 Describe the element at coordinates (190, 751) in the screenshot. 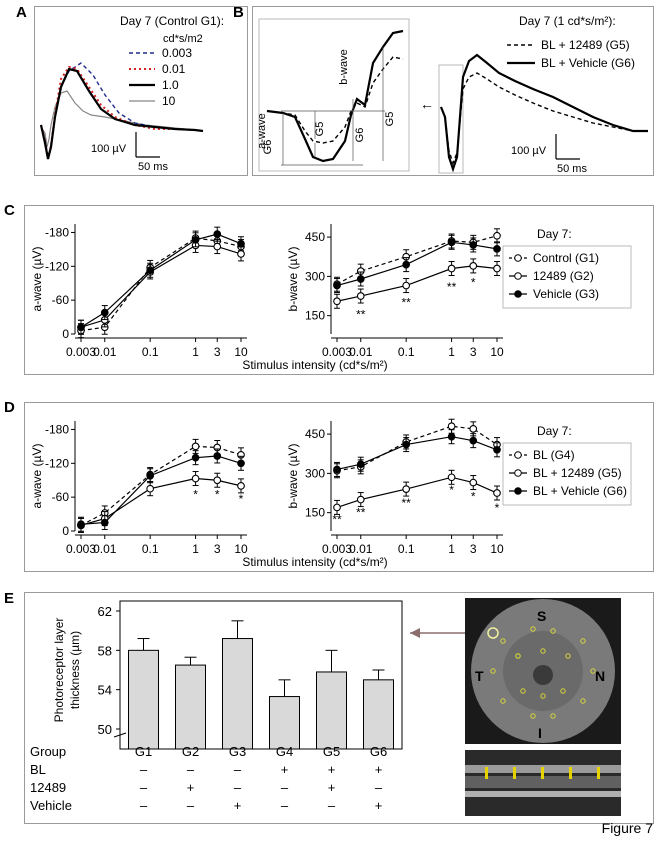

I see `table-cell: G2` at that location.